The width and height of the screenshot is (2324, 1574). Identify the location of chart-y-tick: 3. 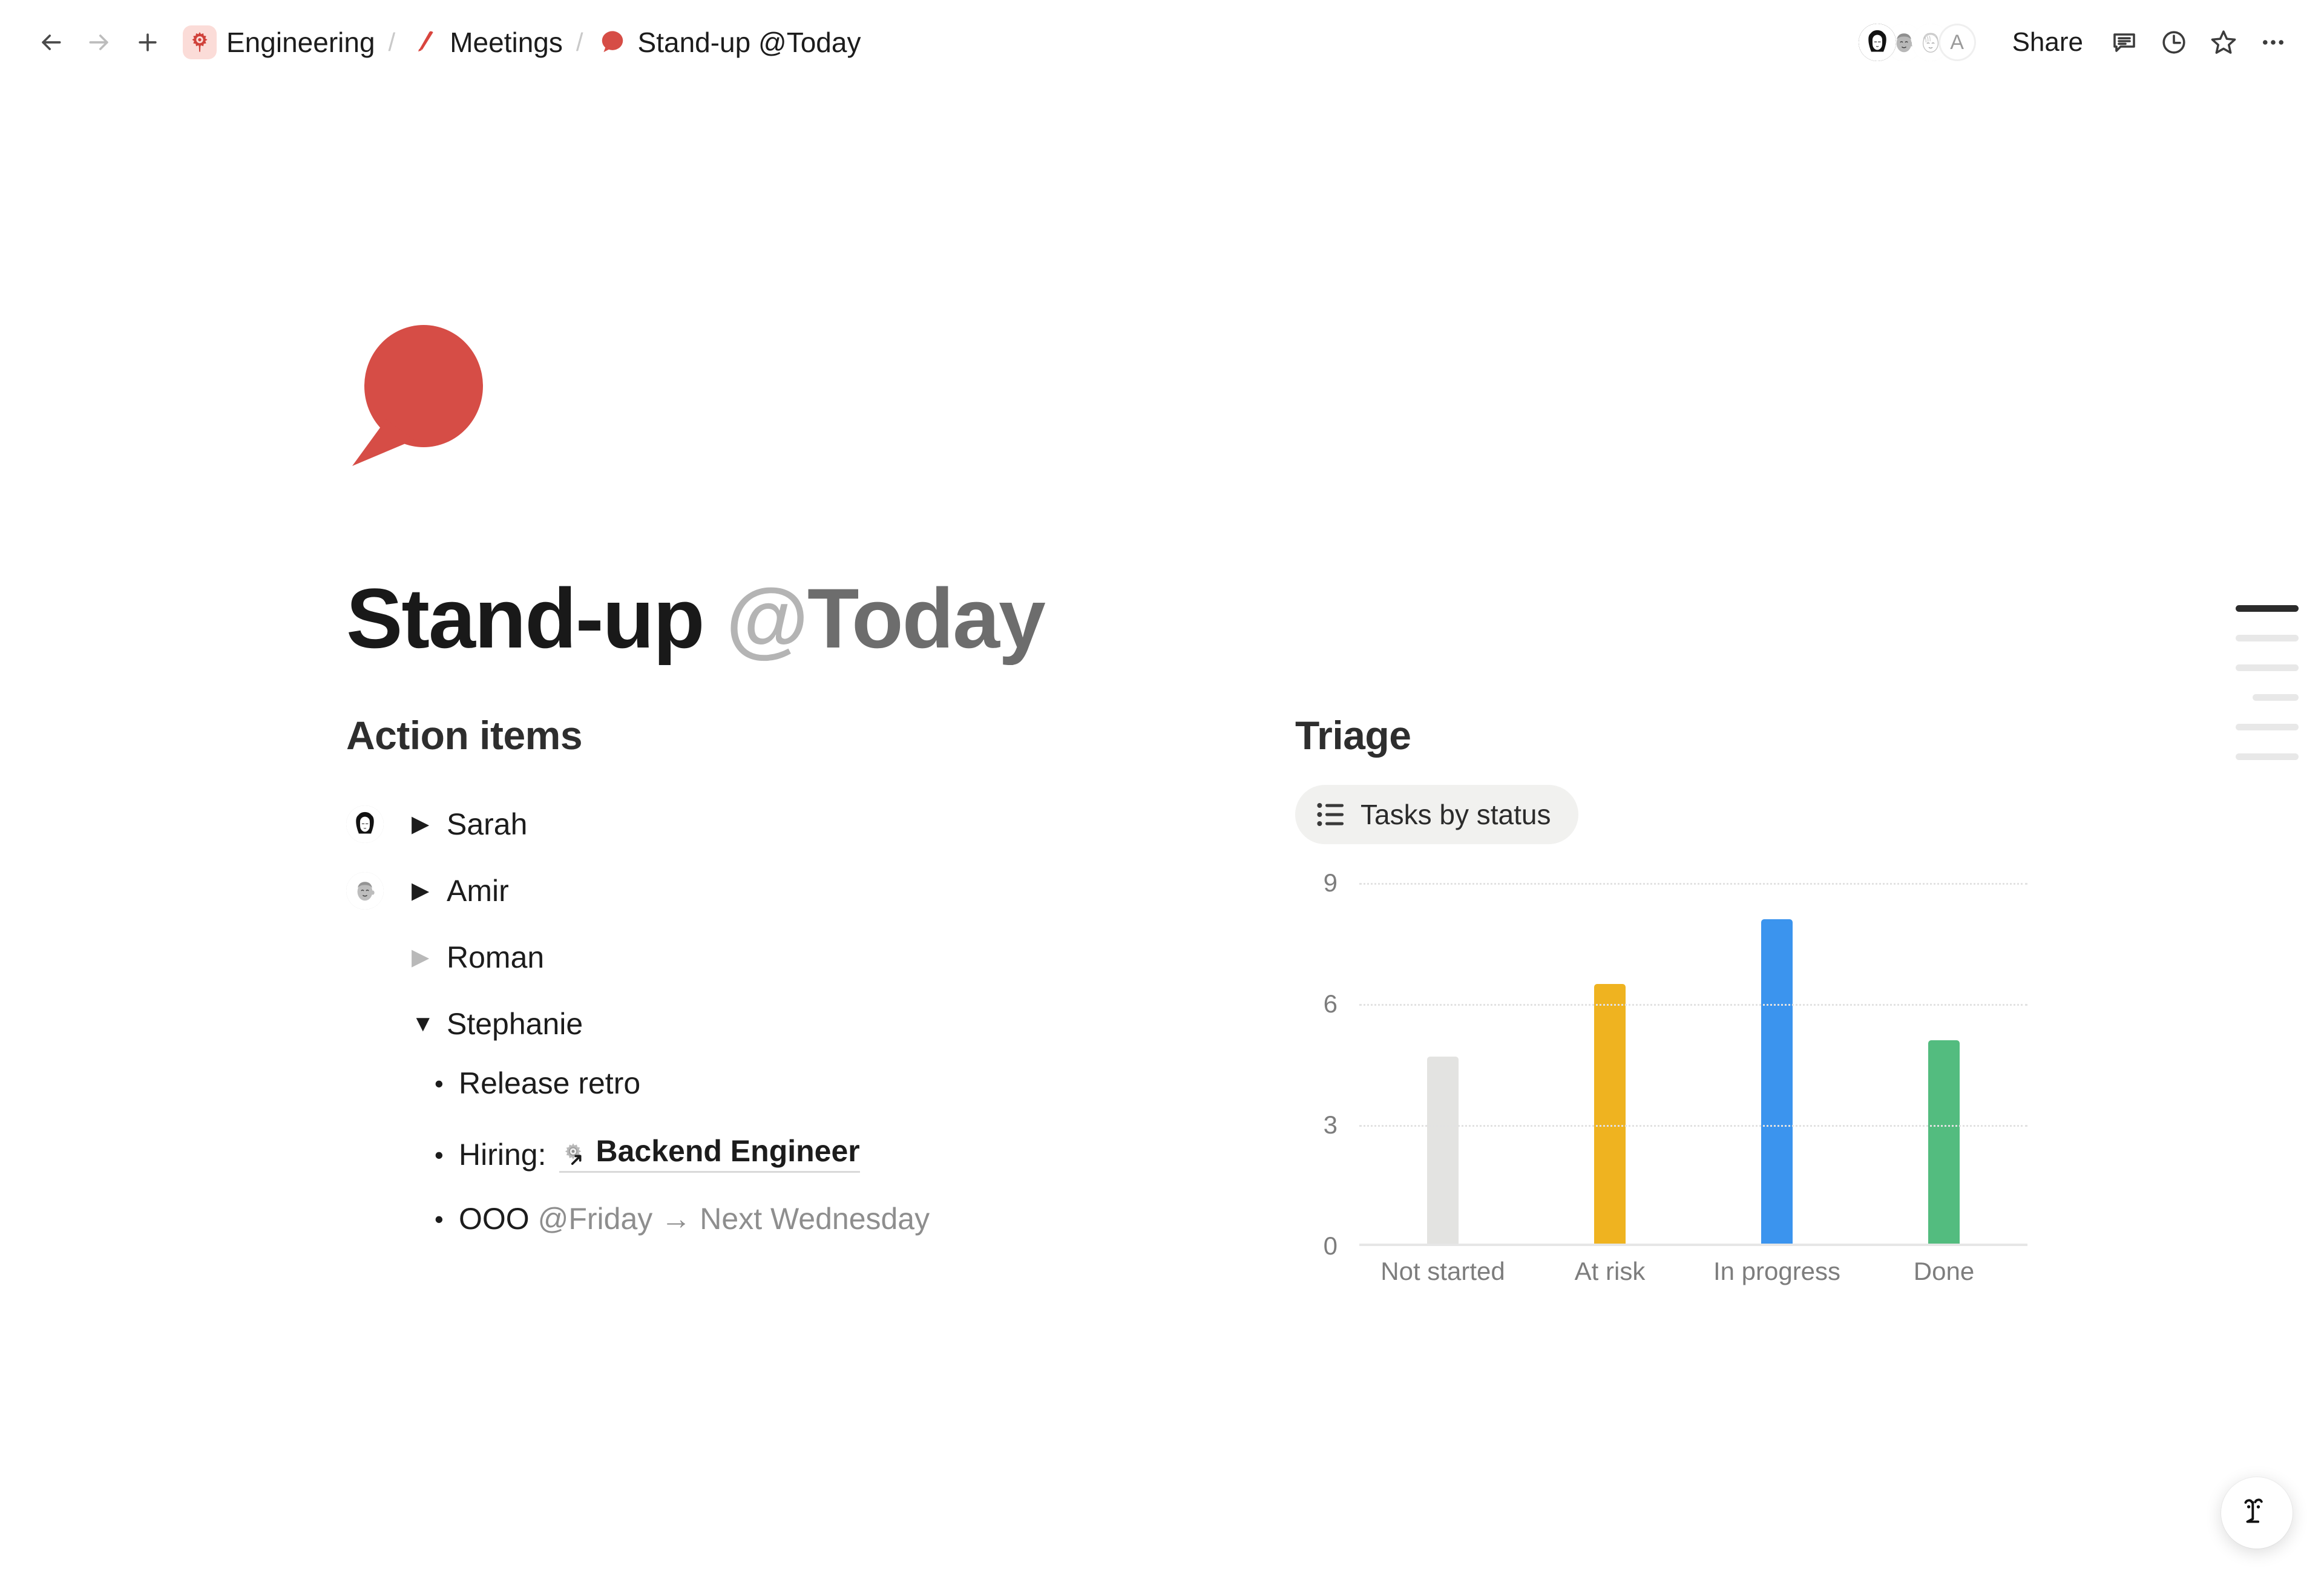
(1330, 1124).